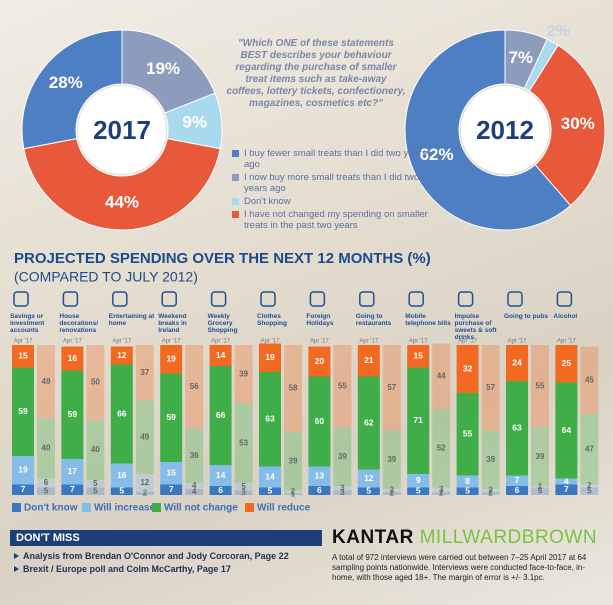 Image resolution: width=613 pixels, height=605 pixels. Describe the element at coordinates (172, 323) in the screenshot. I see `category-label: Weekend breaks in Ireland` at that location.